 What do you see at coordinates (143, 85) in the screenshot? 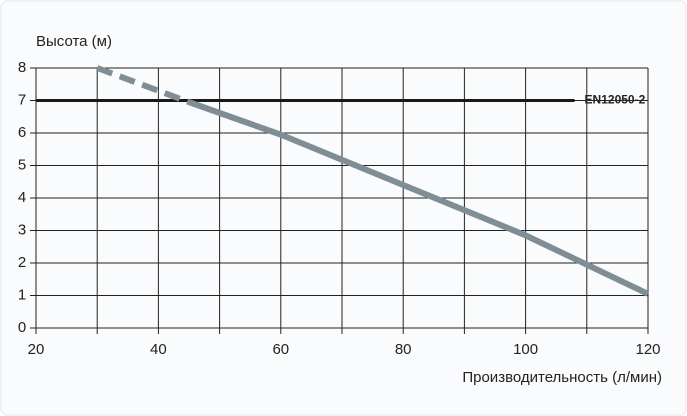
I see `line` at bounding box center [143, 85].